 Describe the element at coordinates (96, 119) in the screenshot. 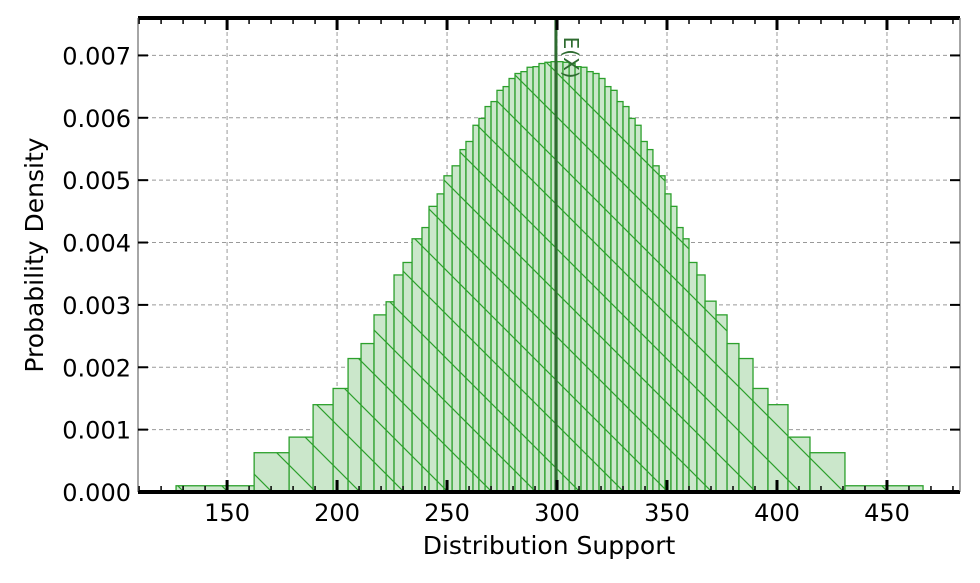

I see `y-tick-label: 0.006` at that location.